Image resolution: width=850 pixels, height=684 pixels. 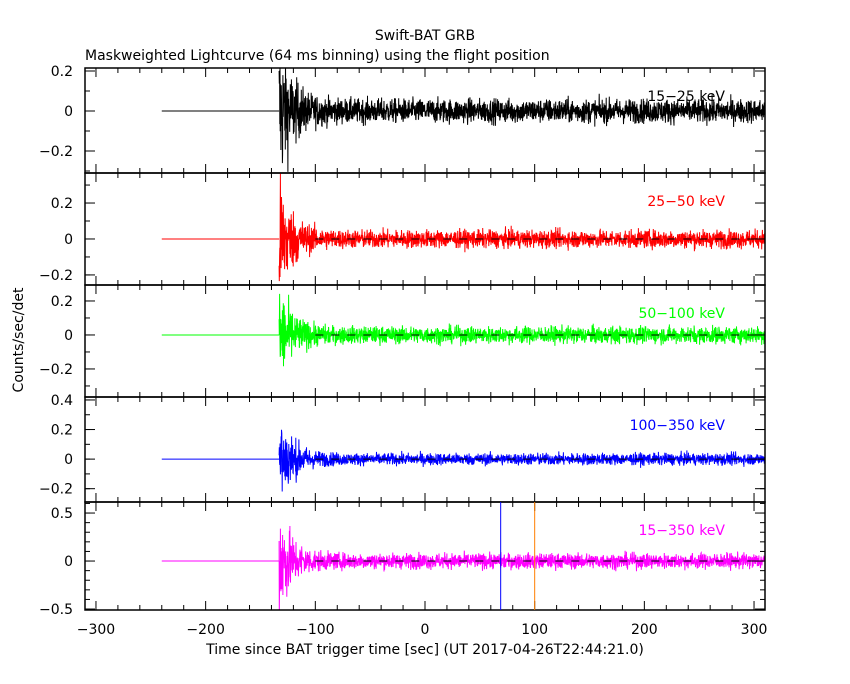 What do you see at coordinates (315, 630) in the screenshot?
I see `x-tick-label: −100` at bounding box center [315, 630].